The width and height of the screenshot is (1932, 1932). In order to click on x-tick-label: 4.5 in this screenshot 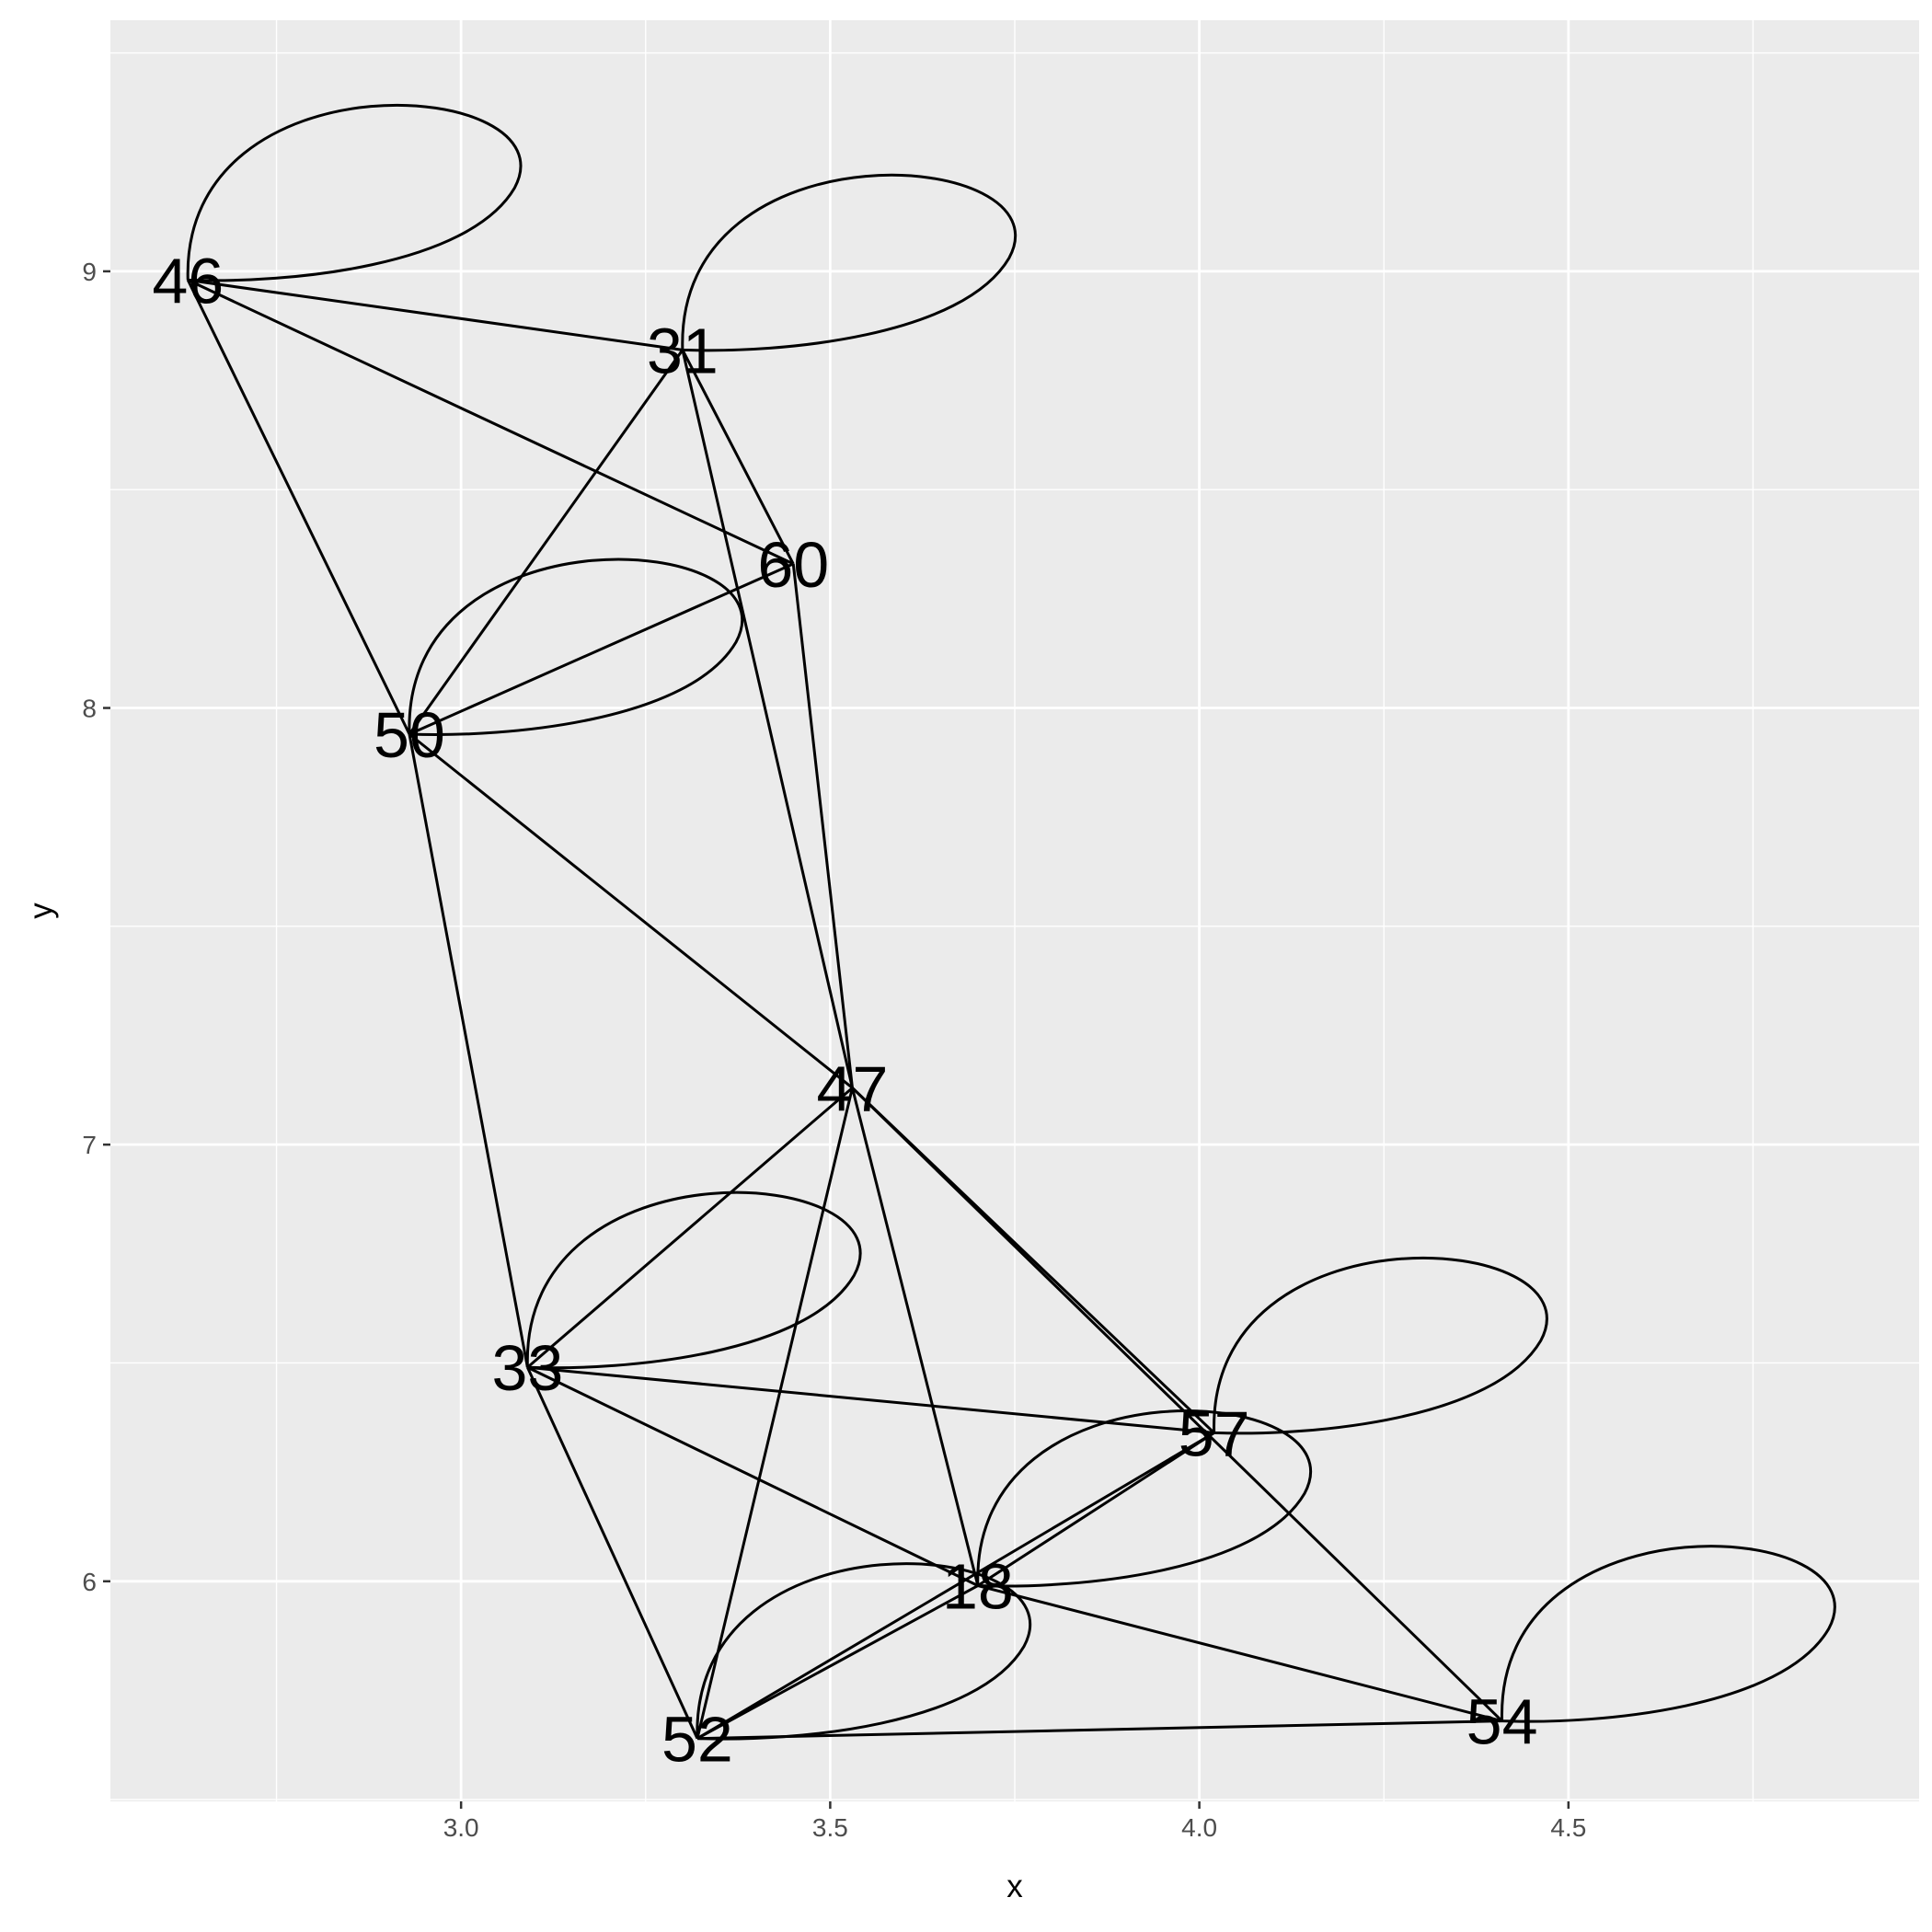, I will do `click(1568, 1827)`.